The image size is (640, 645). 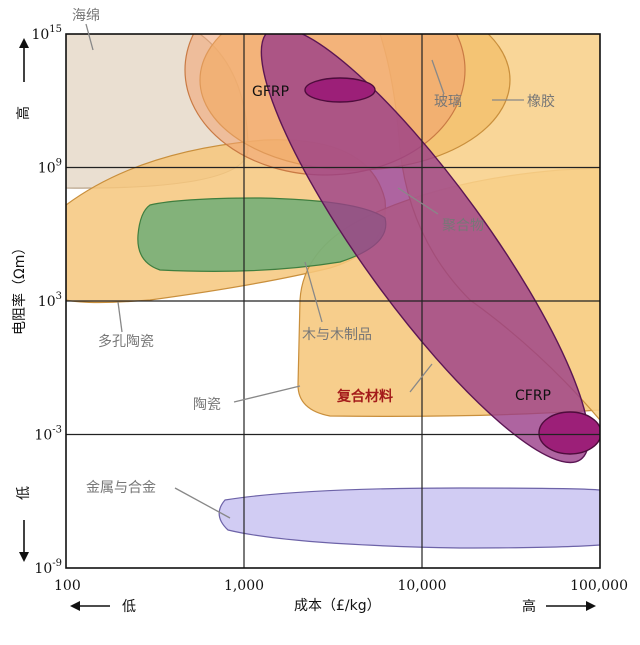 What do you see at coordinates (422, 586) in the screenshot?
I see `x-tick-label: 10,000` at bounding box center [422, 586].